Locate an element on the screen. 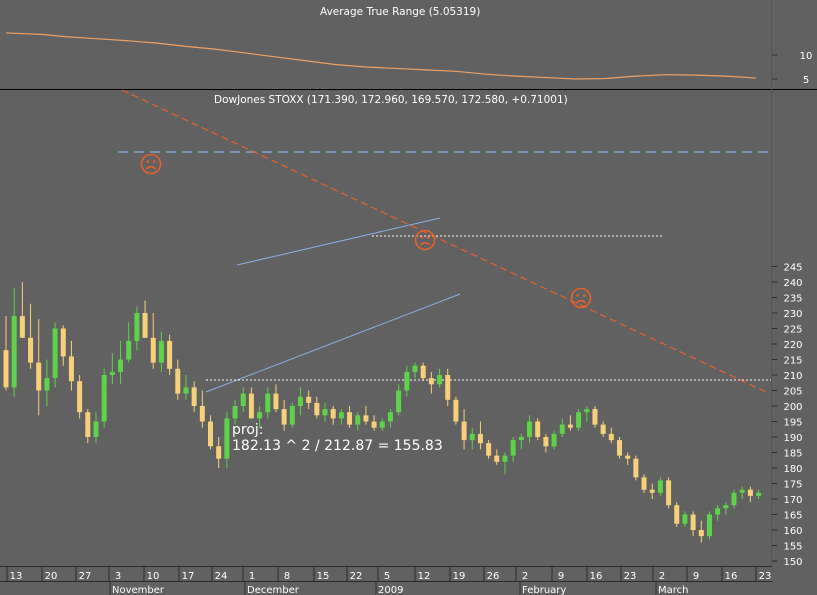 Image resolution: width=817 pixels, height=595 pixels. atr-panel: Average True Range (5.05319) 5 10 is located at coordinates (409, 46).